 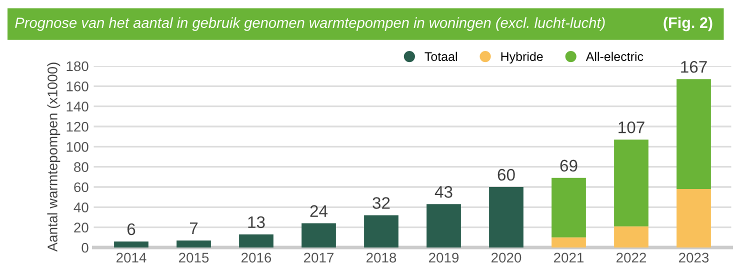 What do you see at coordinates (131, 229) in the screenshot?
I see `total-label: 6` at bounding box center [131, 229].